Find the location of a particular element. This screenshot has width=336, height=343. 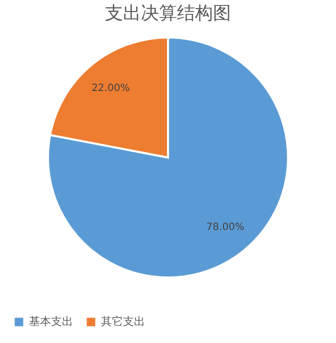

data-label: 78.00% is located at coordinates (225, 227).